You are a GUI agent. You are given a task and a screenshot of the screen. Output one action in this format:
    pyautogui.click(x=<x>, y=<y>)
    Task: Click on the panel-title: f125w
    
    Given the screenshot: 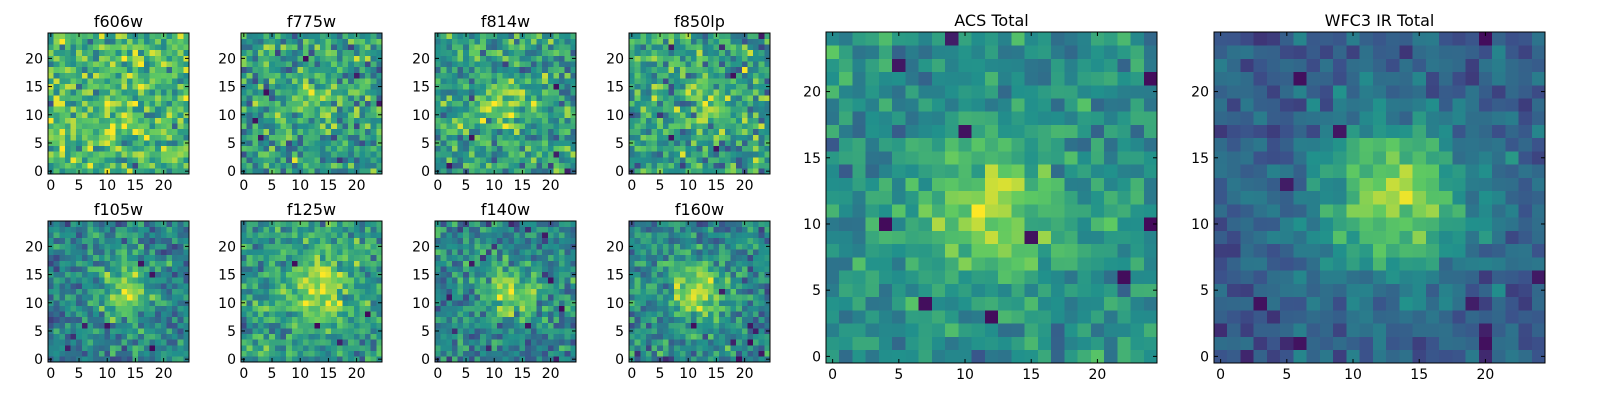 What is the action you would take?
    pyautogui.click(x=311, y=209)
    